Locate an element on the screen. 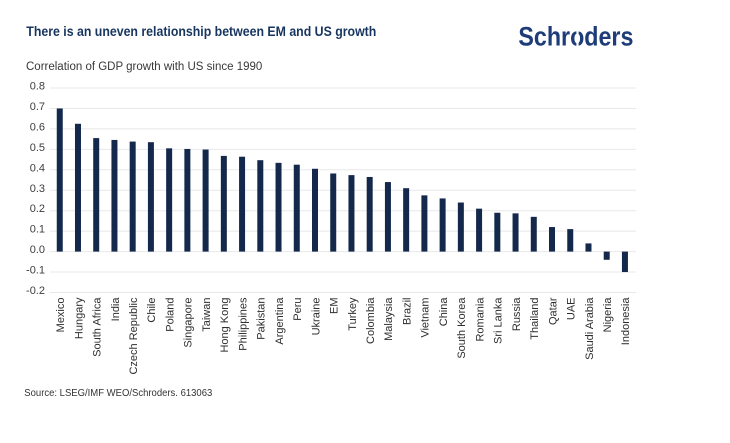  svg-text: Brazil is located at coordinates (407, 312).